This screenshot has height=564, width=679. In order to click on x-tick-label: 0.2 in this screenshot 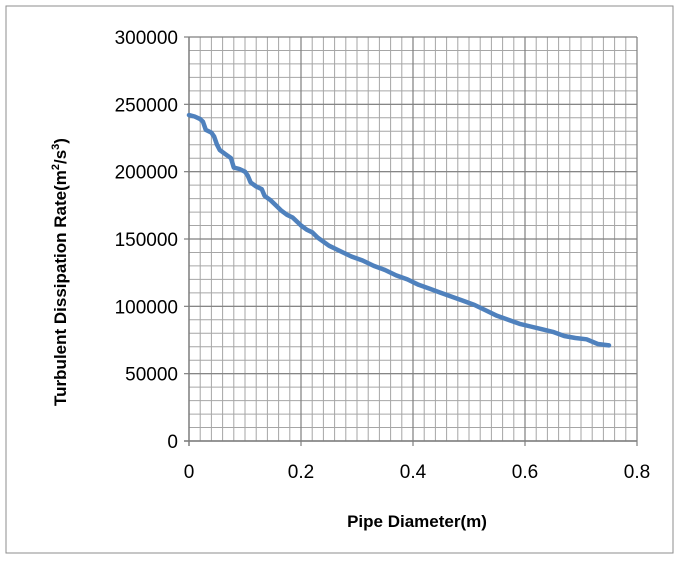, I will do `click(301, 472)`.